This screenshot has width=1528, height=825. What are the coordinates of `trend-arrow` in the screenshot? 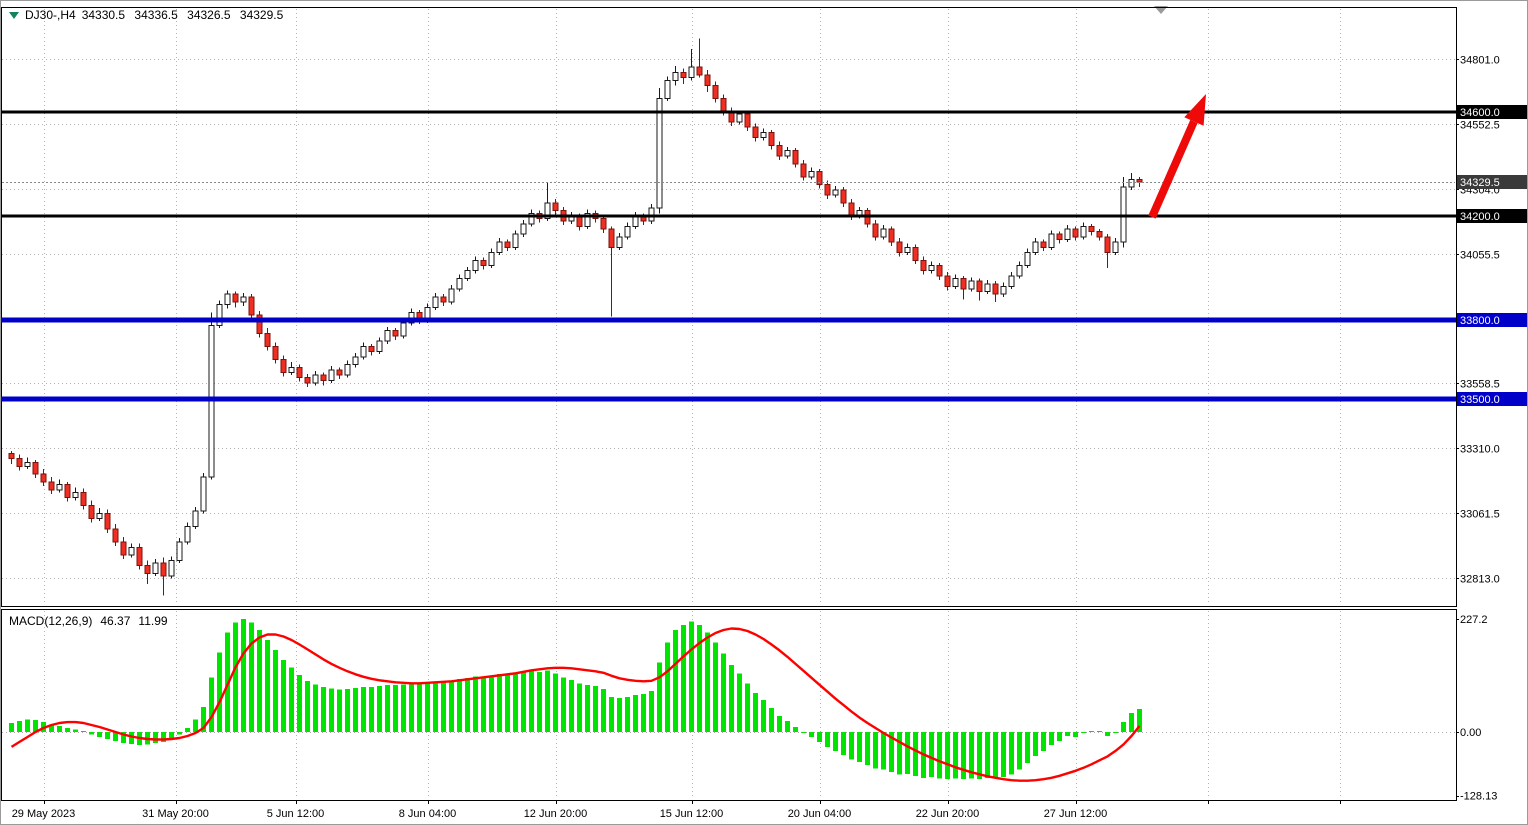 It's located at (1177, 156).